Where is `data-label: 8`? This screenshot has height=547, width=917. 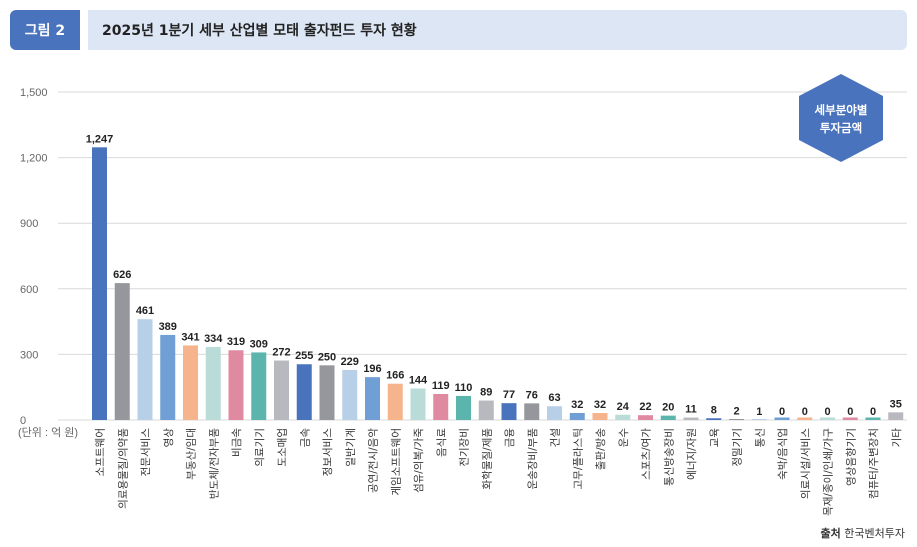
data-label: 8 is located at coordinates (714, 410).